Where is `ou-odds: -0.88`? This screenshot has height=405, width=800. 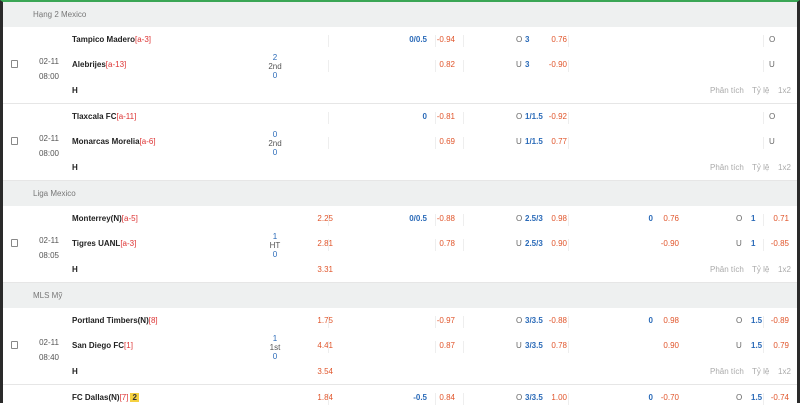
ou-odds: -0.88 is located at coordinates (557, 320).